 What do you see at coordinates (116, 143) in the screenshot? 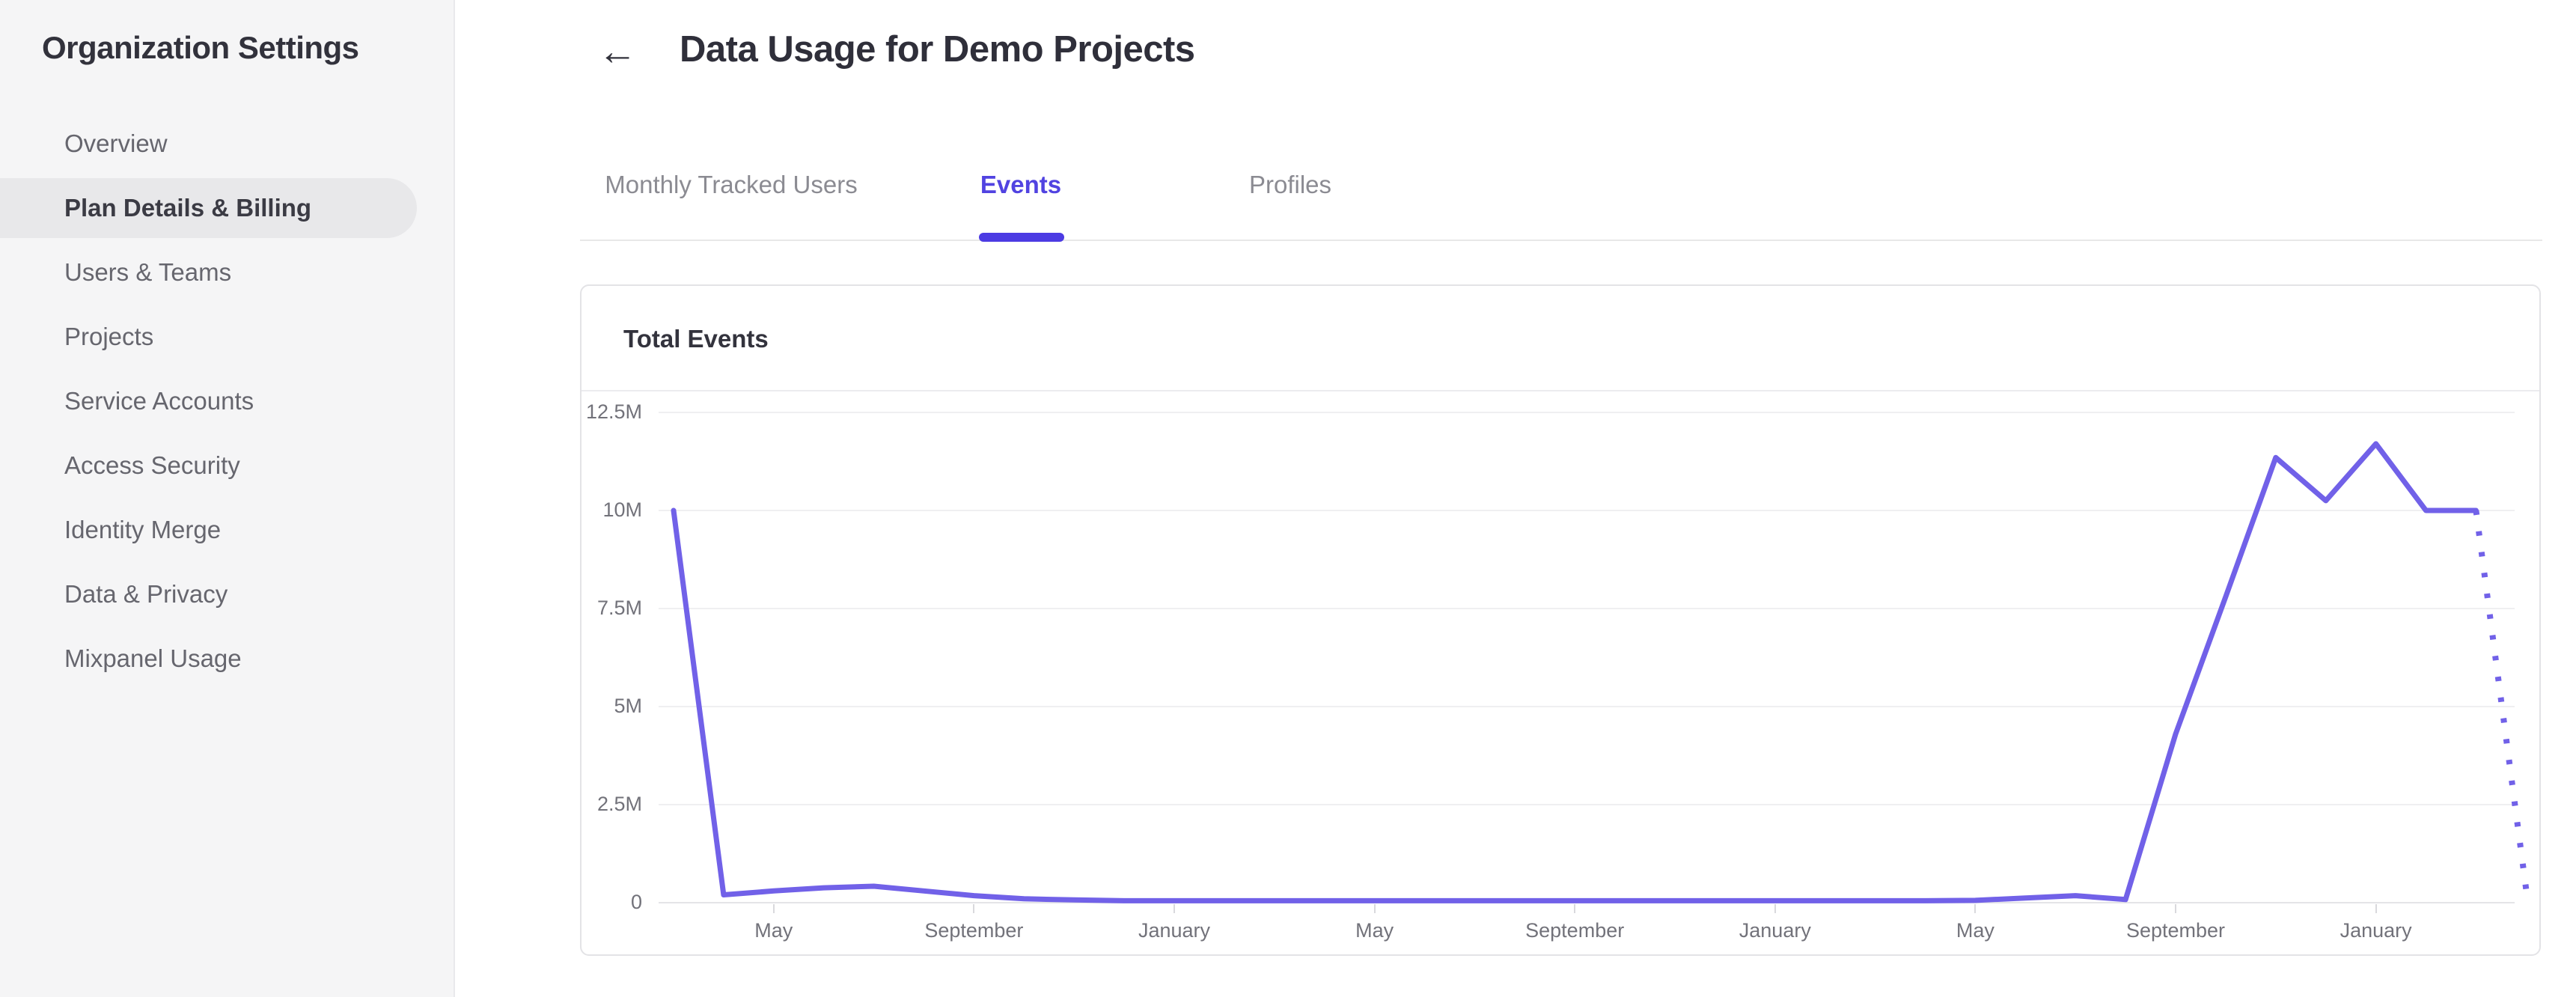
I see `sidebar-item-overview: Overview` at bounding box center [116, 143].